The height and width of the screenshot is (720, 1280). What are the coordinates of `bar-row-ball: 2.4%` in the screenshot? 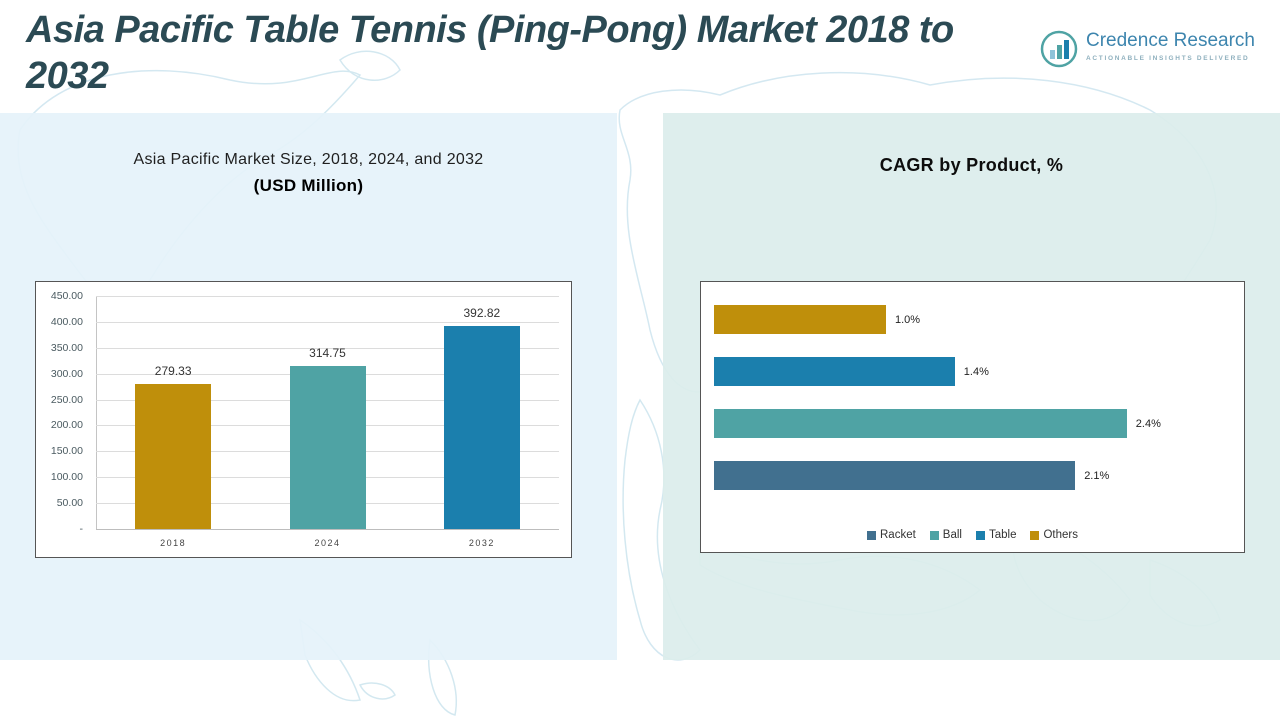 It's located at (972, 423).